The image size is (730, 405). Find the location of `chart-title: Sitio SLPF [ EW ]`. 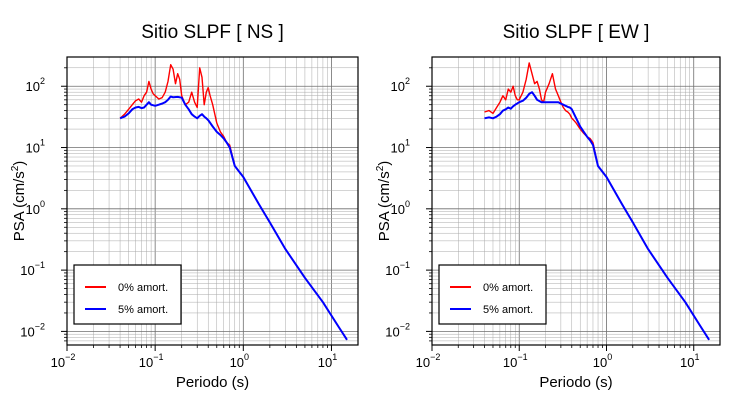

chart-title: Sitio SLPF [ EW ] is located at coordinates (576, 32).